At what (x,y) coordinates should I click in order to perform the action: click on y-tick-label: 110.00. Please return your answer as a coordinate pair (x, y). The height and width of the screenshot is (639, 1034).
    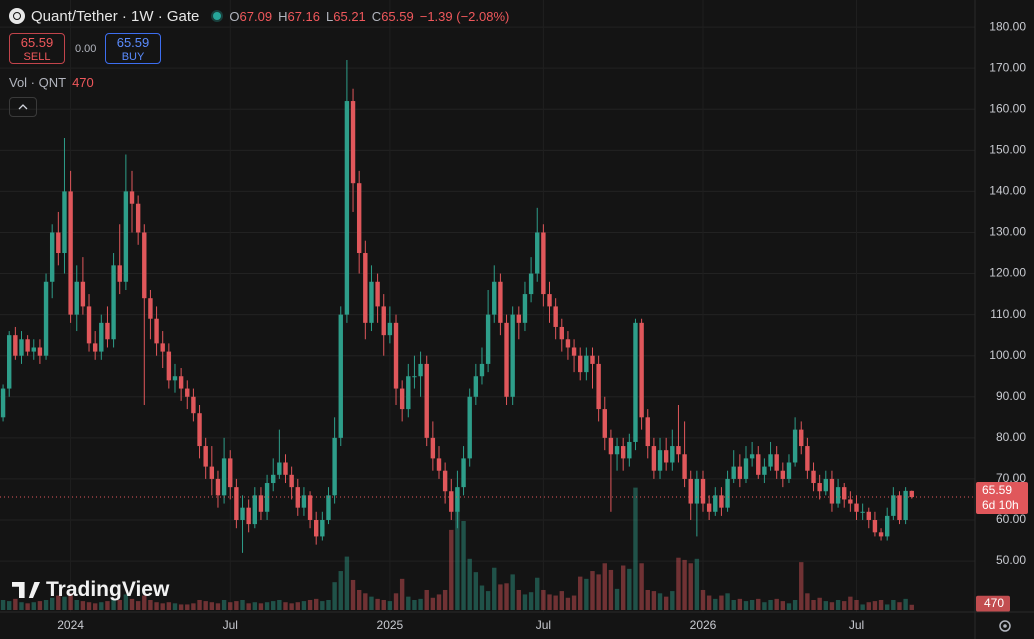
    Looking at the image, I should click on (1008, 314).